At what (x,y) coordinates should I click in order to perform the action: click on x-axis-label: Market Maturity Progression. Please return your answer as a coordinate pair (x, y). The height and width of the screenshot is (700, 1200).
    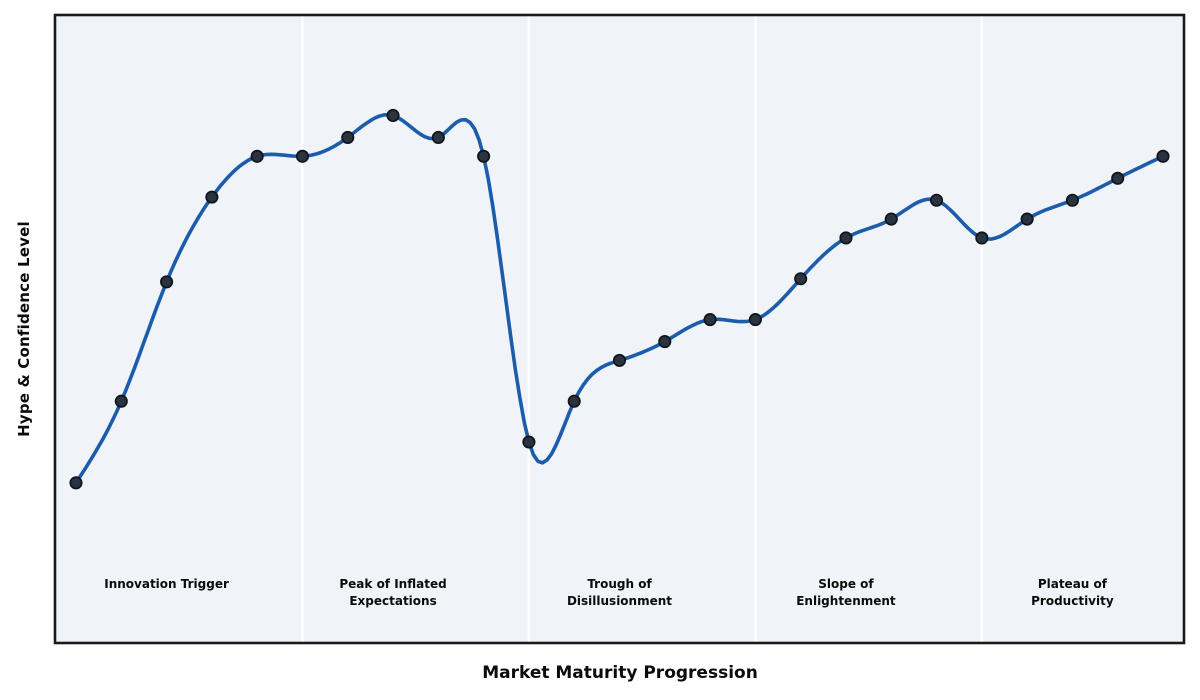
    Looking at the image, I should click on (620, 673).